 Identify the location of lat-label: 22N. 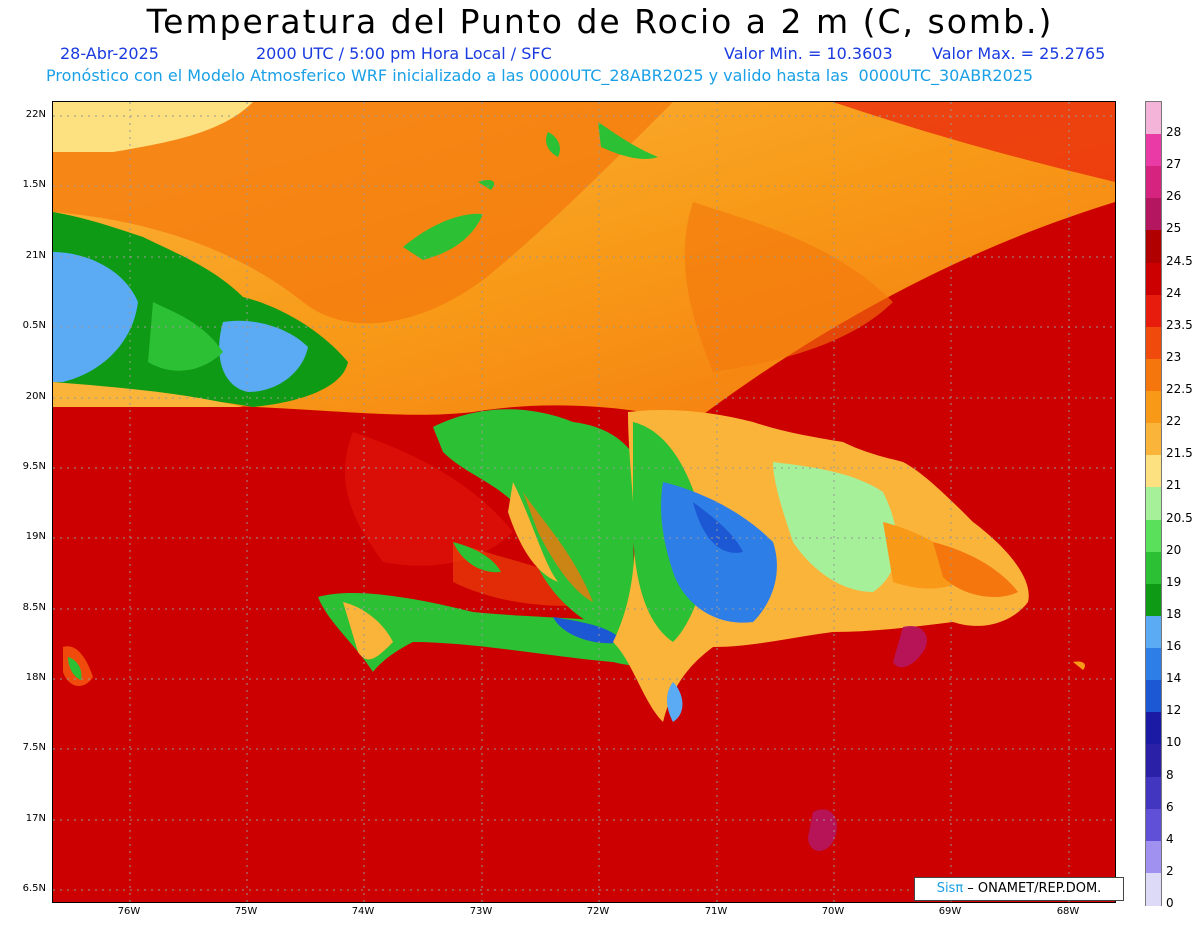
(35, 114).